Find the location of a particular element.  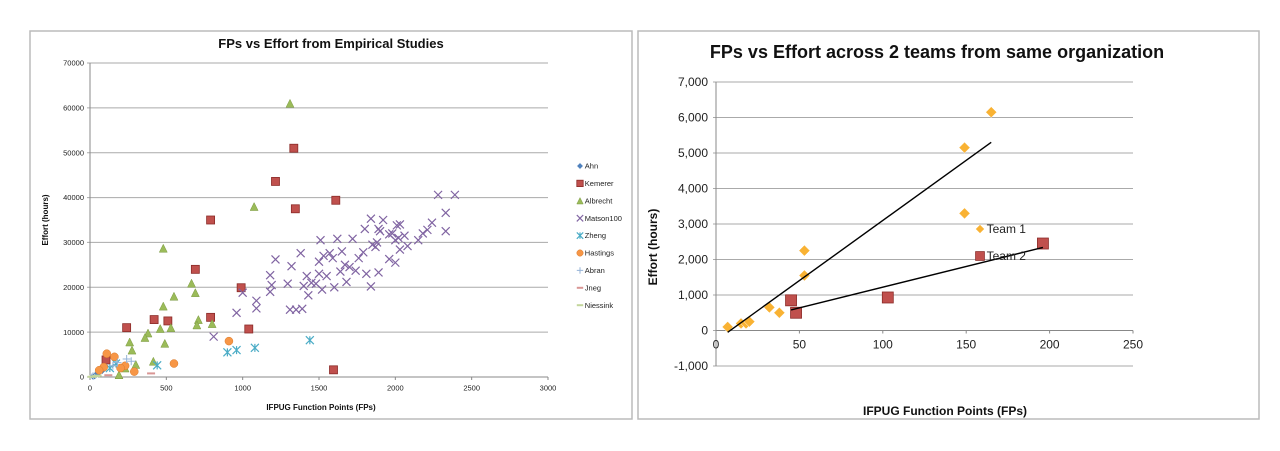

x-tick-label: 1500 is located at coordinates (319, 388).